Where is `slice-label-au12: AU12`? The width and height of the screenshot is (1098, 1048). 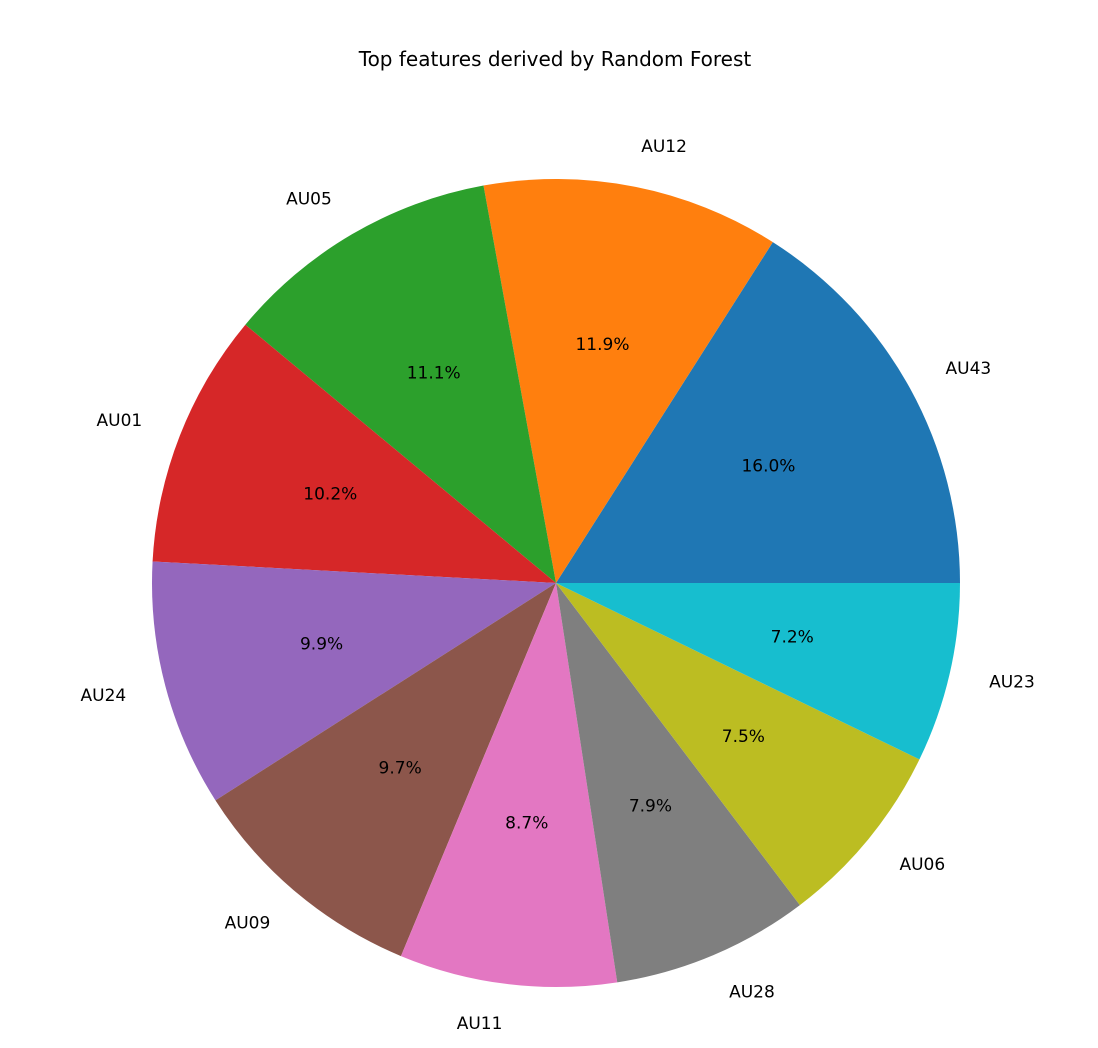
slice-label-au12: AU12 is located at coordinates (664, 147).